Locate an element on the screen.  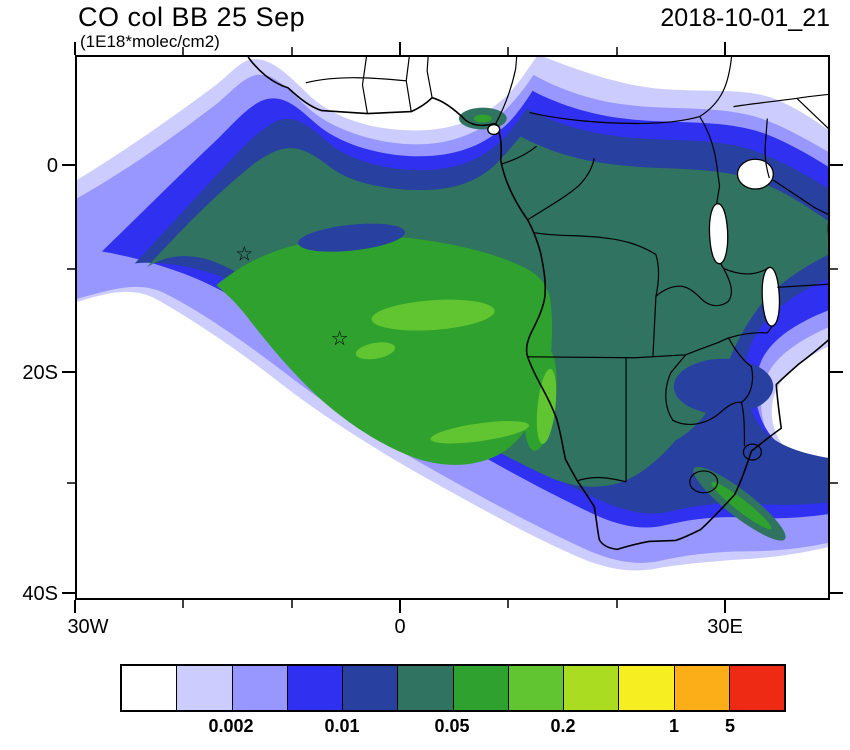
fire-marker-1: ☆ is located at coordinates (244, 255).